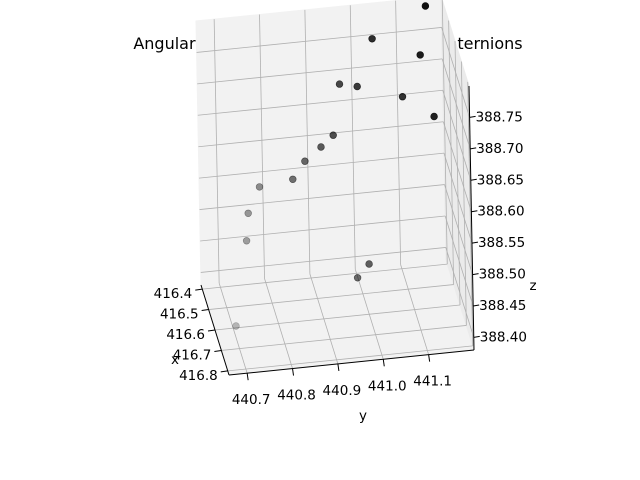  Describe the element at coordinates (185, 335) in the screenshot. I see `x-tick-label: 416.6` at that location.